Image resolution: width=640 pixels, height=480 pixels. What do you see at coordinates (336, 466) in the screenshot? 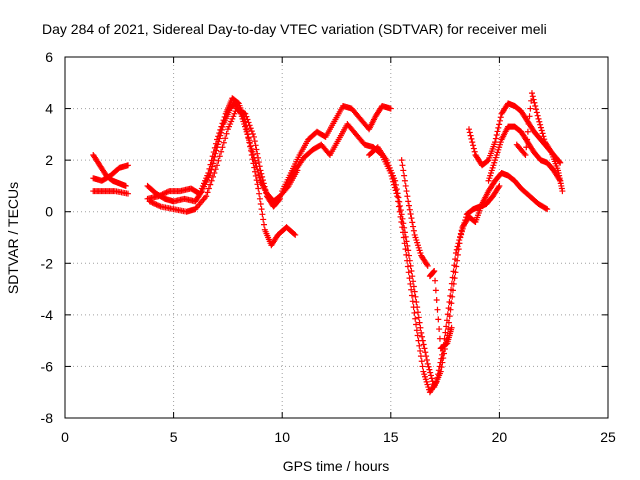
I see `x-axis-label: GPS time / hours` at bounding box center [336, 466].